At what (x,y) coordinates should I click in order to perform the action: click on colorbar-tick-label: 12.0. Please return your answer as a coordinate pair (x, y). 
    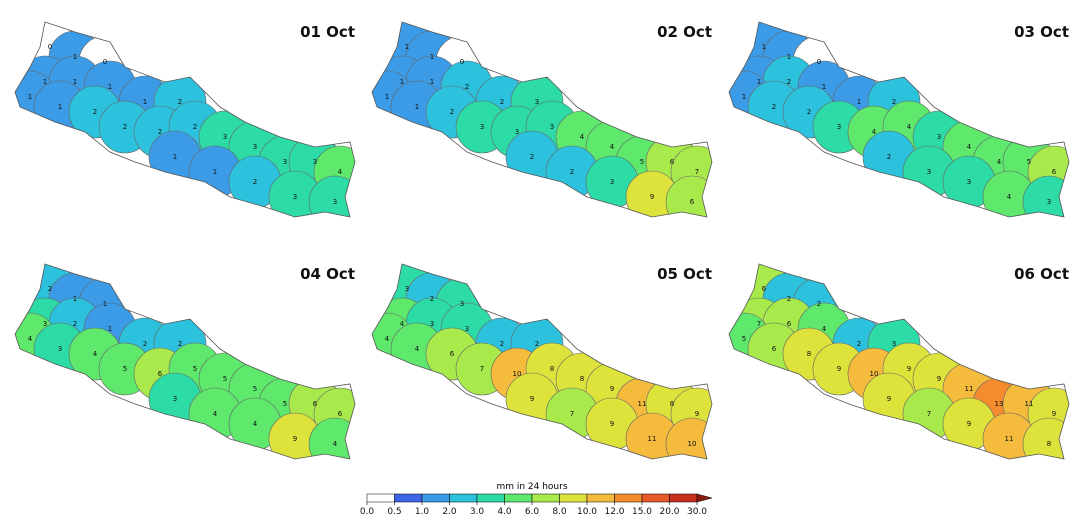
    Looking at the image, I should click on (614, 512).